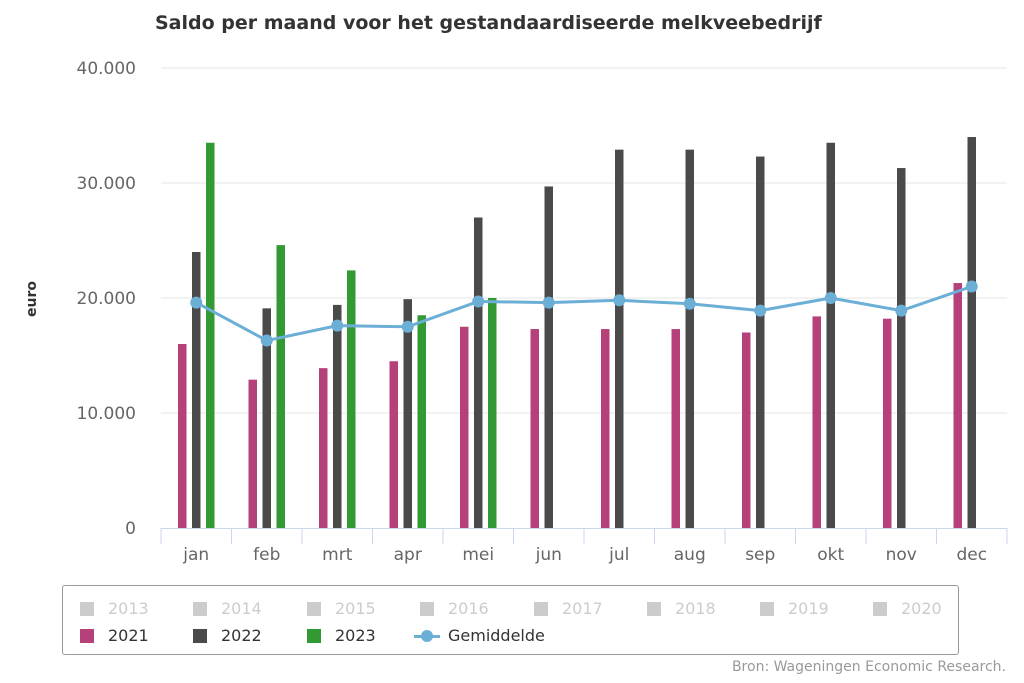 The image size is (1024, 683). What do you see at coordinates (128, 608) in the screenshot?
I see `legend-label: 2013` at bounding box center [128, 608].